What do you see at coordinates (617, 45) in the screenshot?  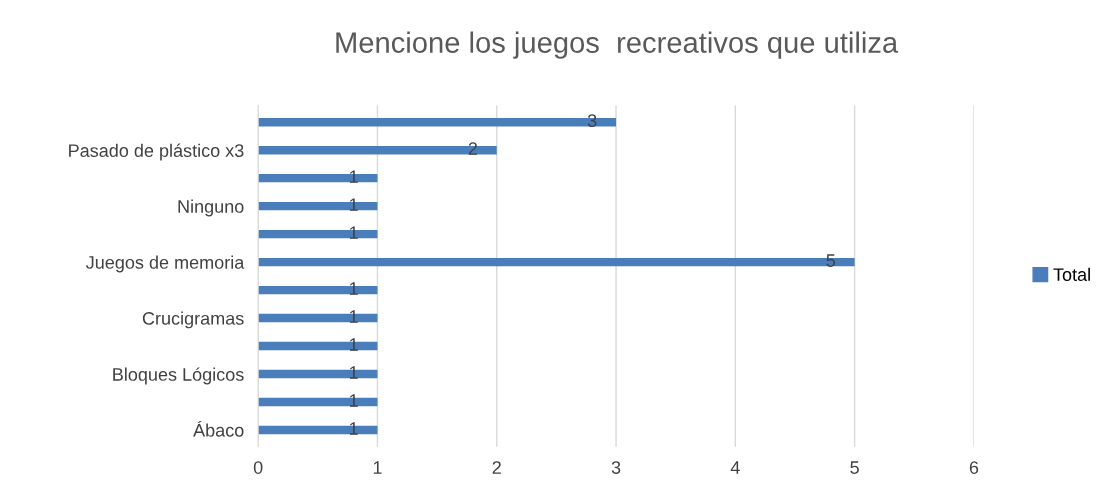 I see `chart-title: Mencione los juegos recreativos que utiliza` at bounding box center [617, 45].